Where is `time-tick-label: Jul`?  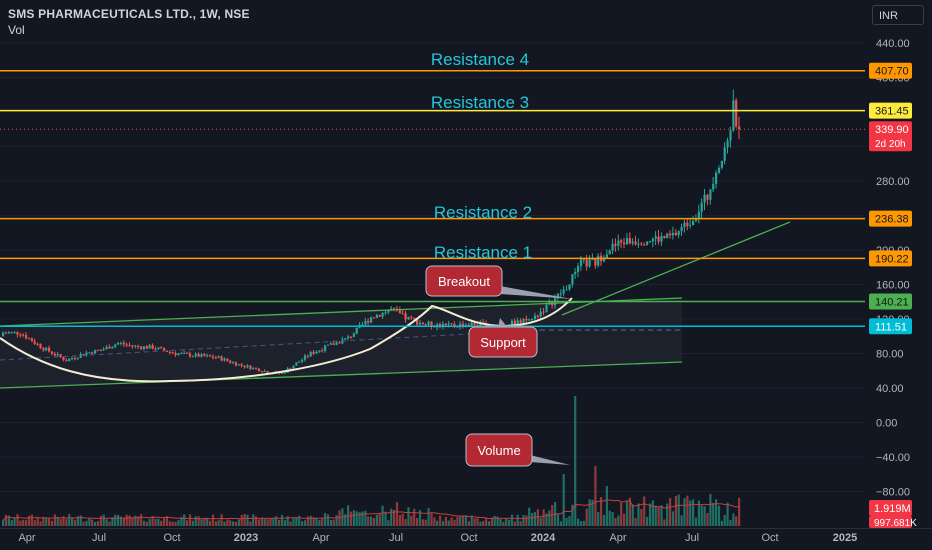 time-tick-label: Jul is located at coordinates (396, 538).